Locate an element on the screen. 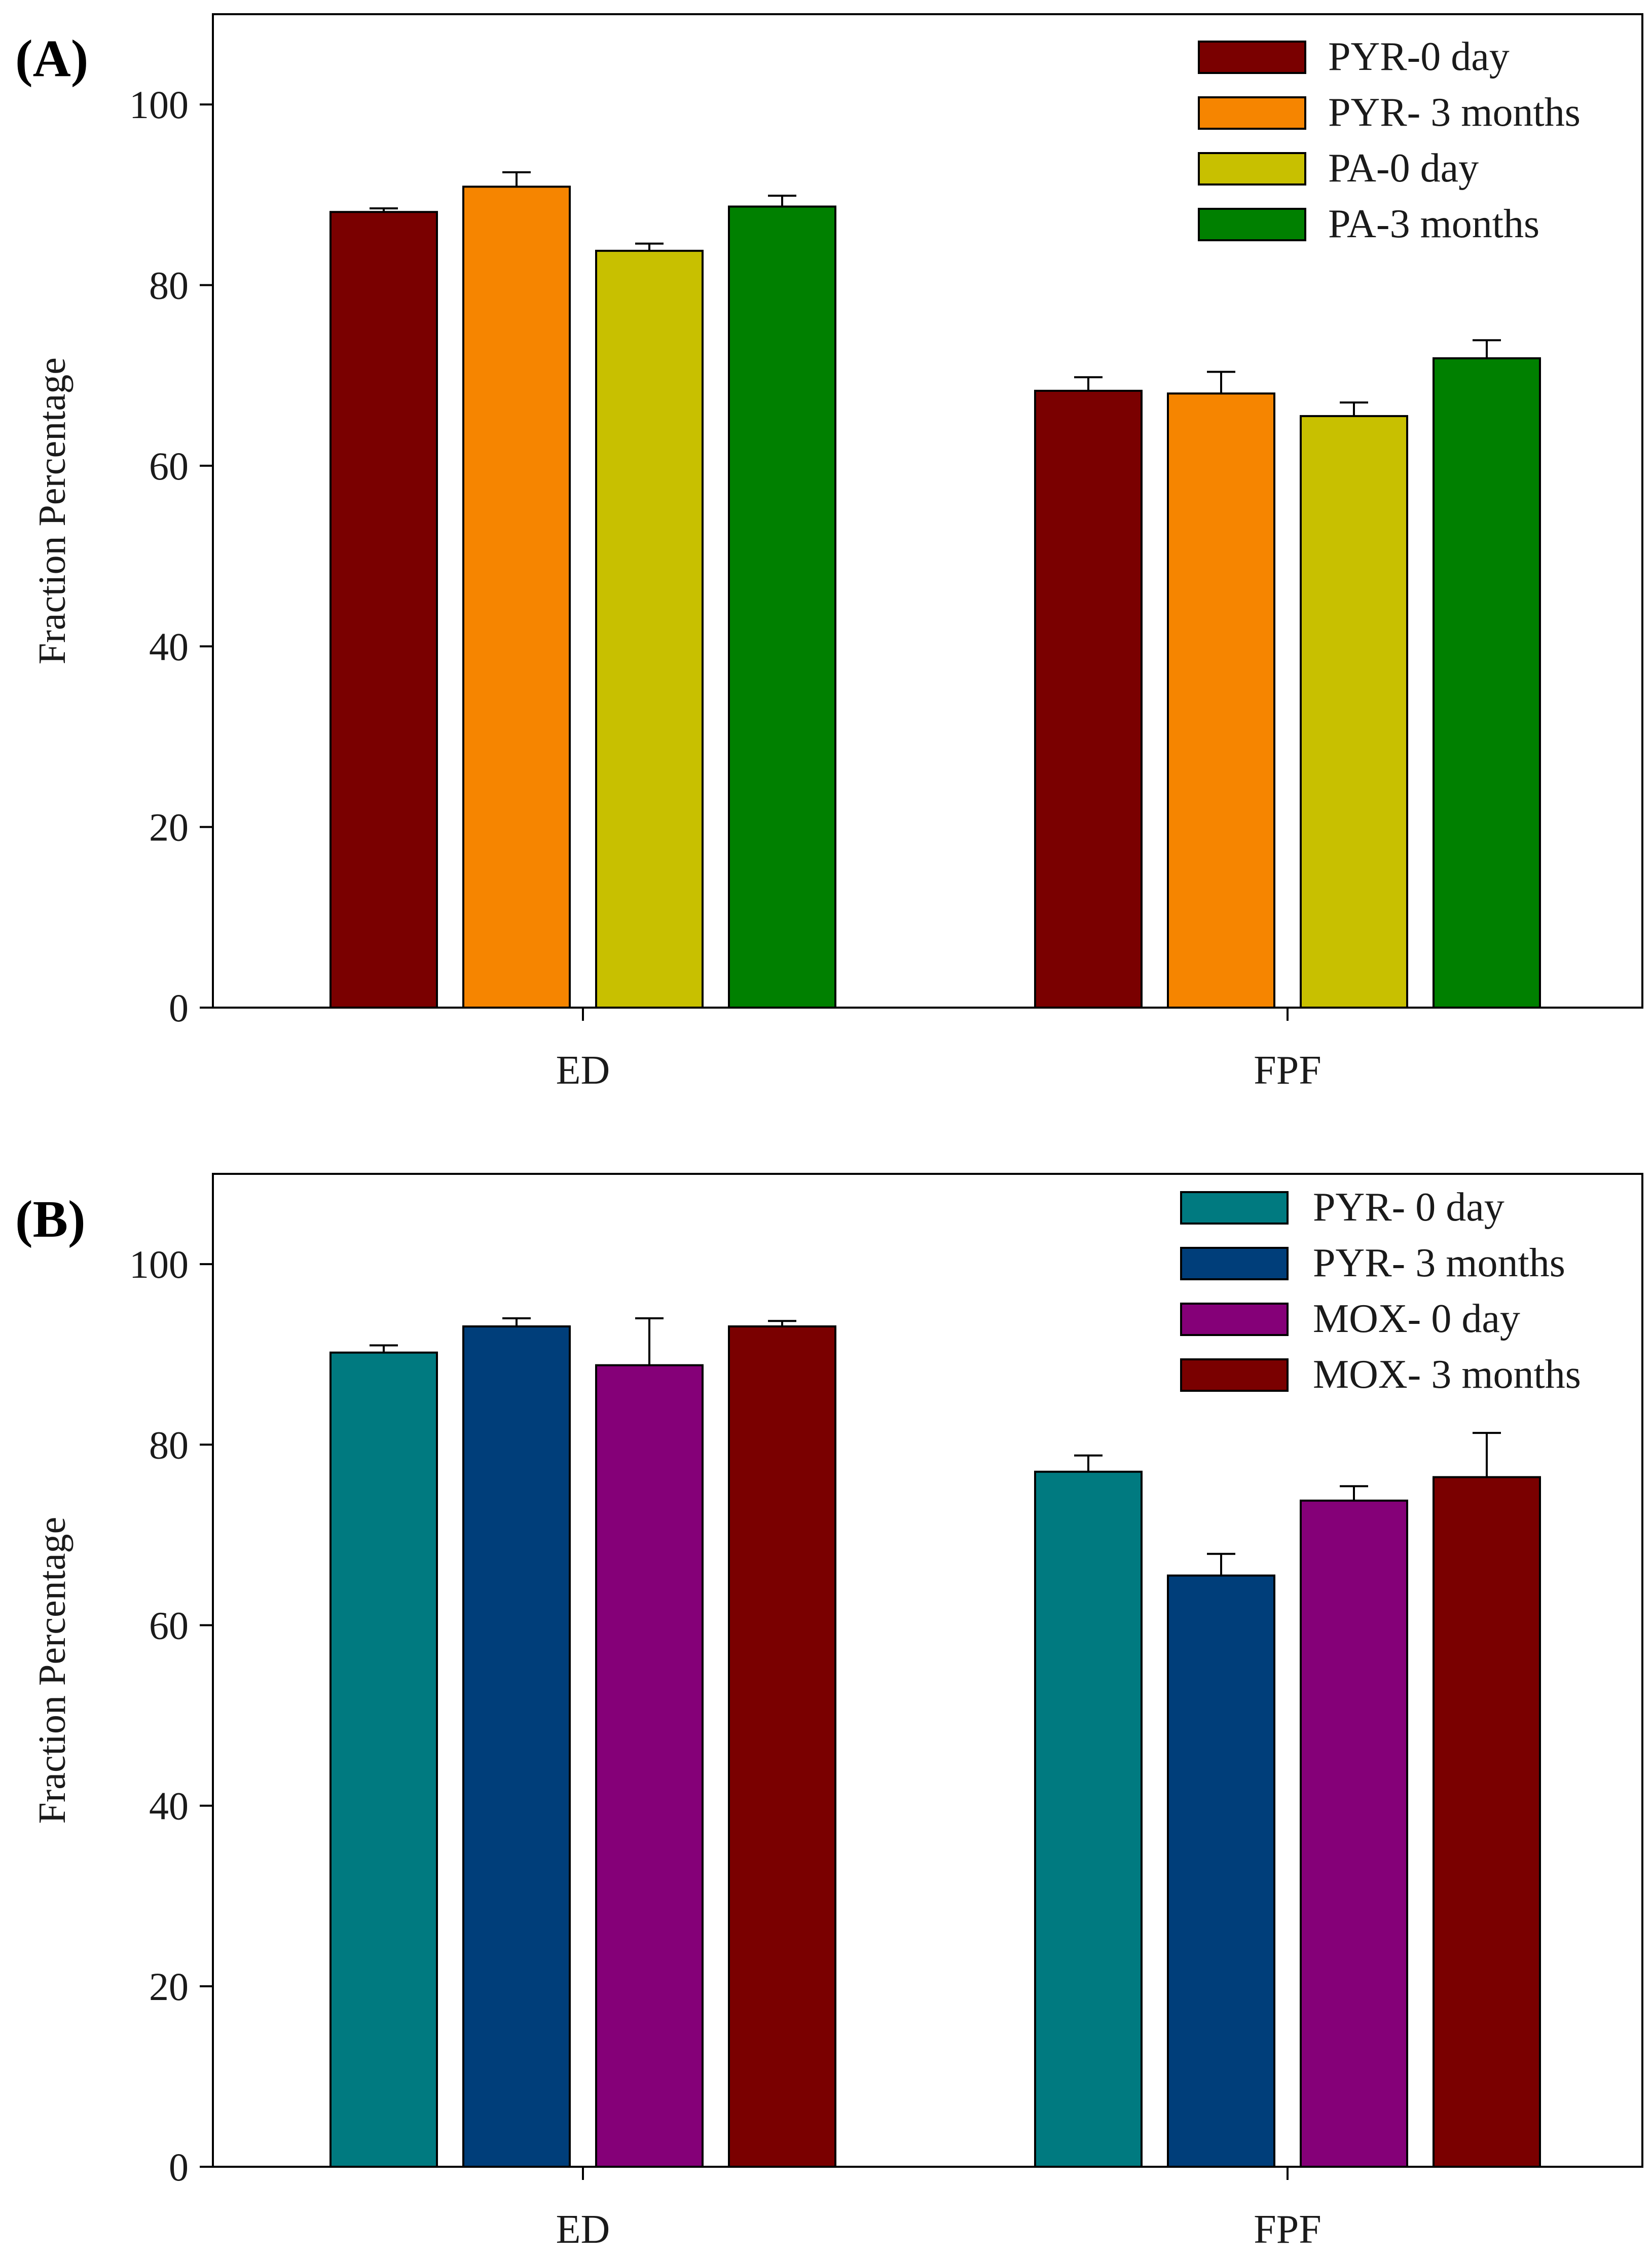  legend-label: PA-3 months is located at coordinates (1434, 224).